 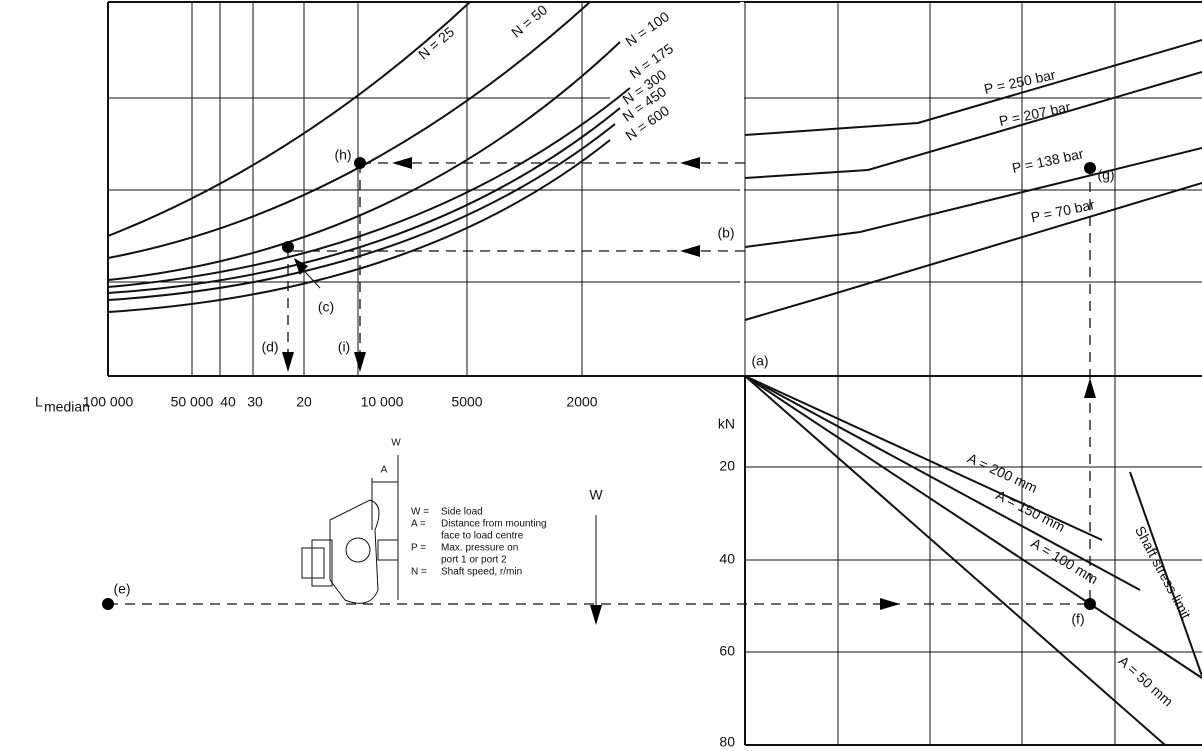 I want to click on legend-text: port 1 or port 2, so click(x=474, y=560).